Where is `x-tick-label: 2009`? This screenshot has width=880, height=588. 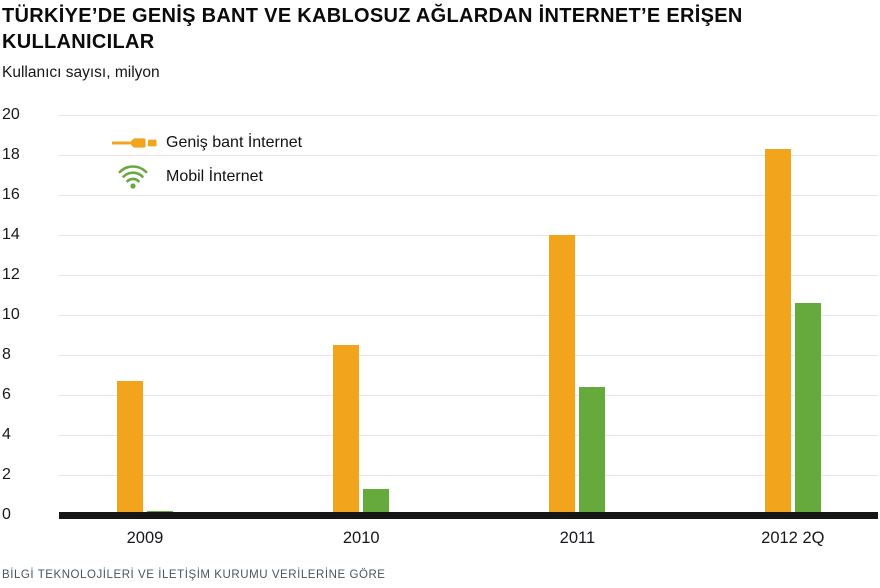 x-tick-label: 2009 is located at coordinates (145, 538).